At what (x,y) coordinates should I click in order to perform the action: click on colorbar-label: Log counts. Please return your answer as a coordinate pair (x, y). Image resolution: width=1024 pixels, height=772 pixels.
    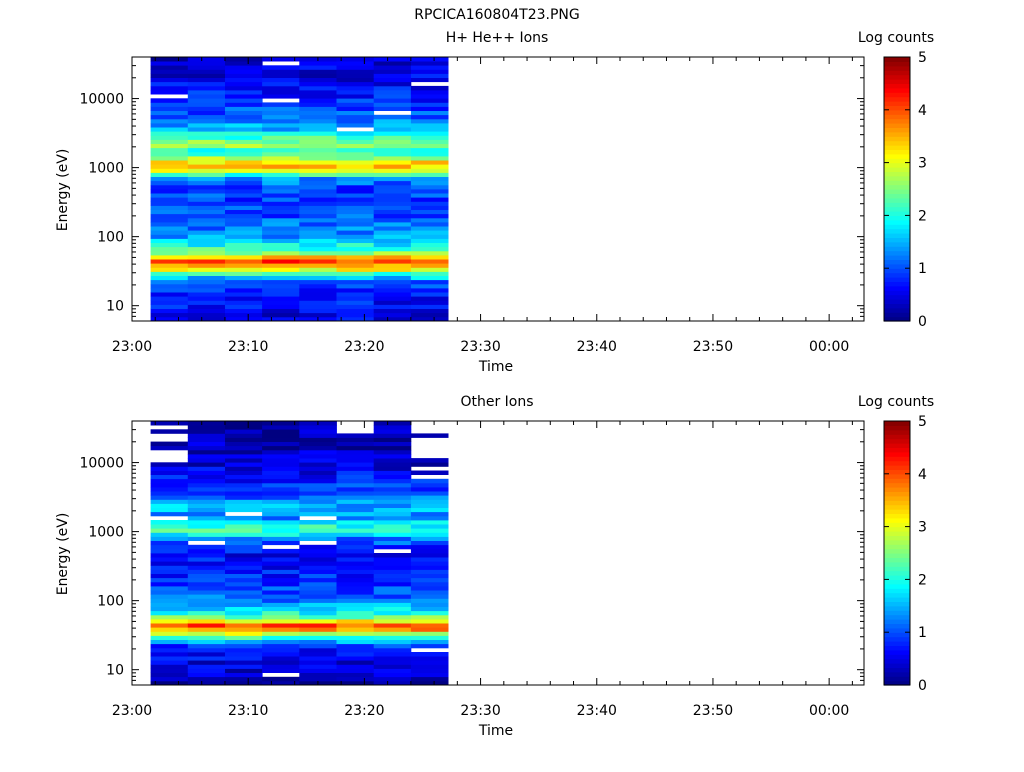
    Looking at the image, I should click on (896, 402).